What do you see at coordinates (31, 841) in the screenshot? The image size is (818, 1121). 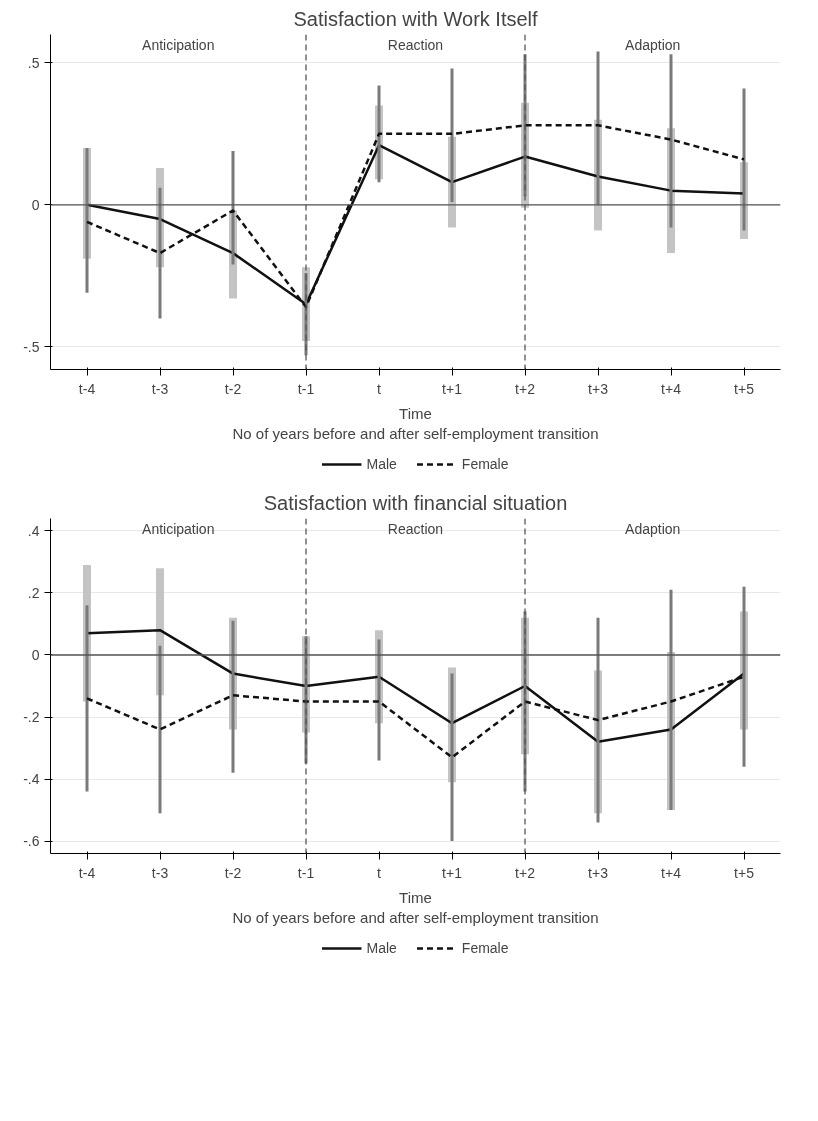 I see `y-tick-label: -.6` at bounding box center [31, 841].